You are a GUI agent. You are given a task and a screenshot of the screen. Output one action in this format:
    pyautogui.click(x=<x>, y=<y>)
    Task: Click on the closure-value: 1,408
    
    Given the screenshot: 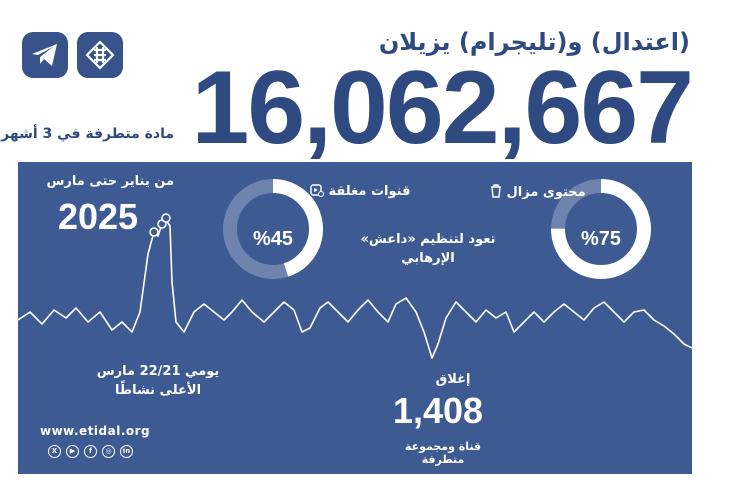 What is the action you would take?
    pyautogui.click(x=438, y=410)
    